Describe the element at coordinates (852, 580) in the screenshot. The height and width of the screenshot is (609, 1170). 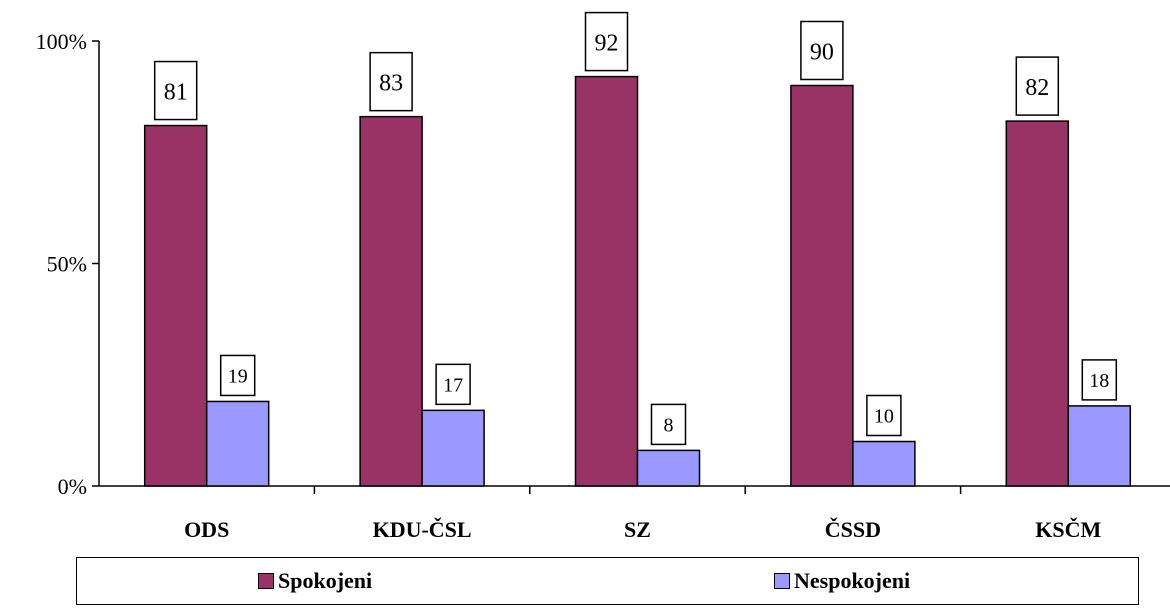
I see `legend-label-nespokojeni: Nespokojeni` at that location.